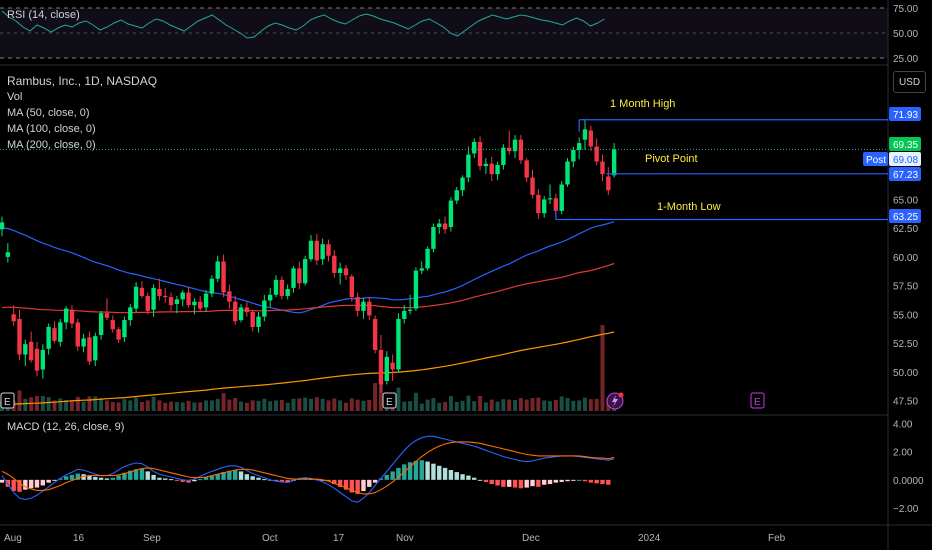 The image size is (932, 550). Describe the element at coordinates (48, 113) in the screenshot. I see `ma50-legend: MA (50, close, 0)` at that location.